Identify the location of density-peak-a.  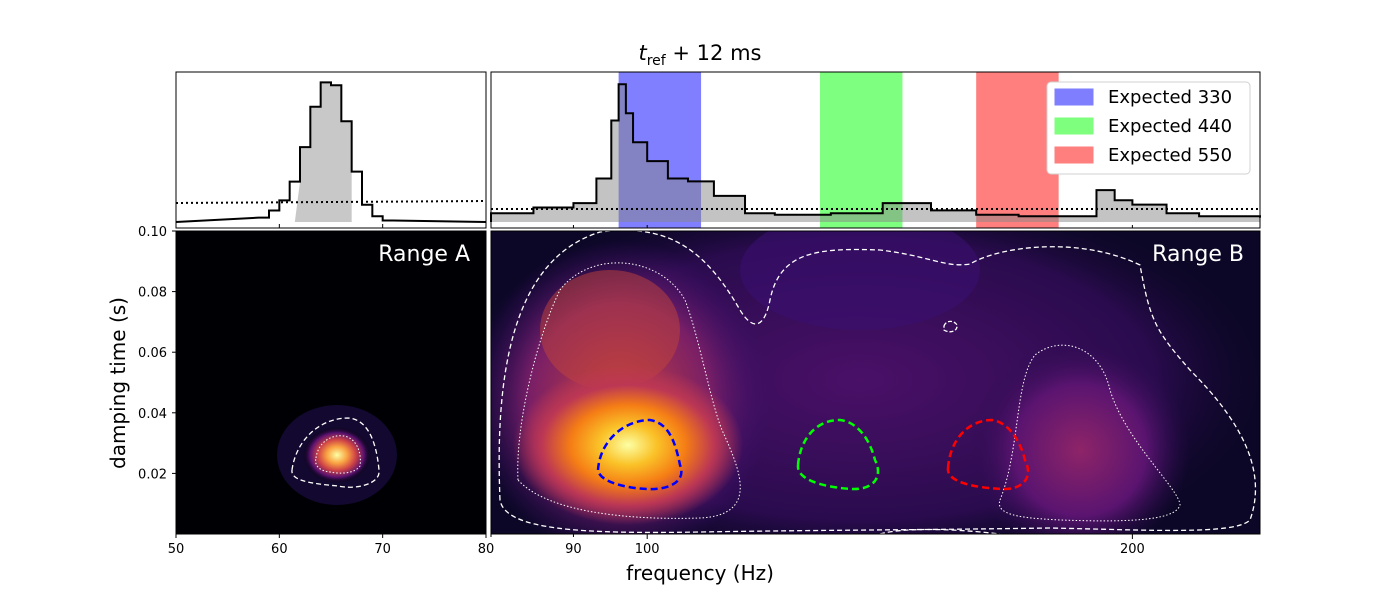
(337, 455).